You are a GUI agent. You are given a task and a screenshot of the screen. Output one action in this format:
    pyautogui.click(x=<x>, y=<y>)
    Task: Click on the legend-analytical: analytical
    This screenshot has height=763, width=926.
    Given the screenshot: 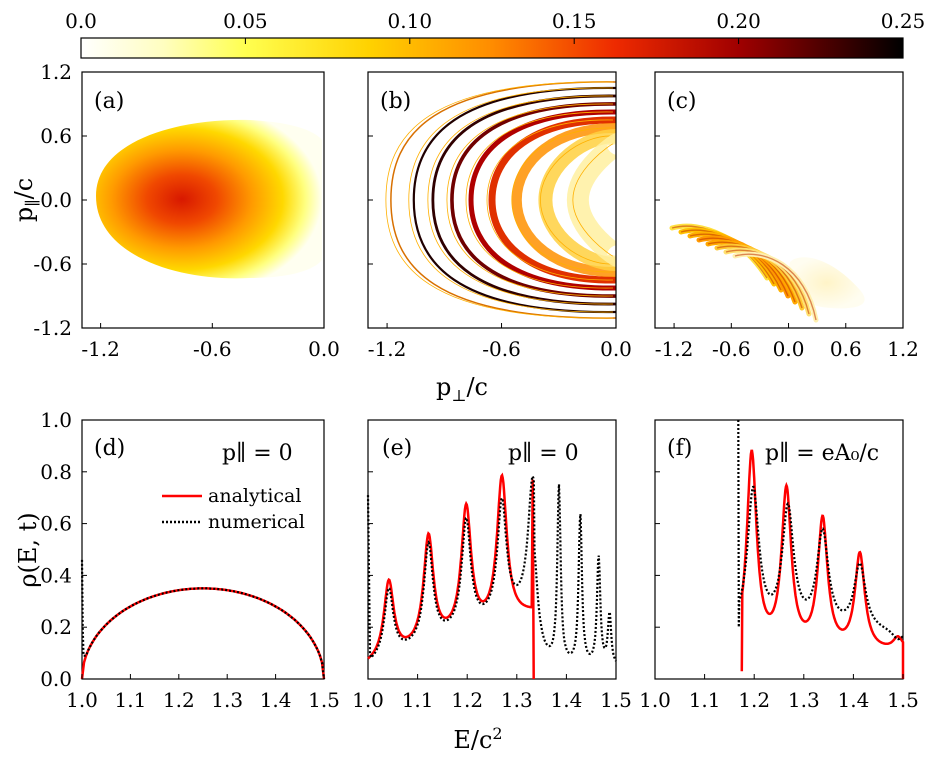 What is the action you would take?
    pyautogui.click(x=254, y=496)
    